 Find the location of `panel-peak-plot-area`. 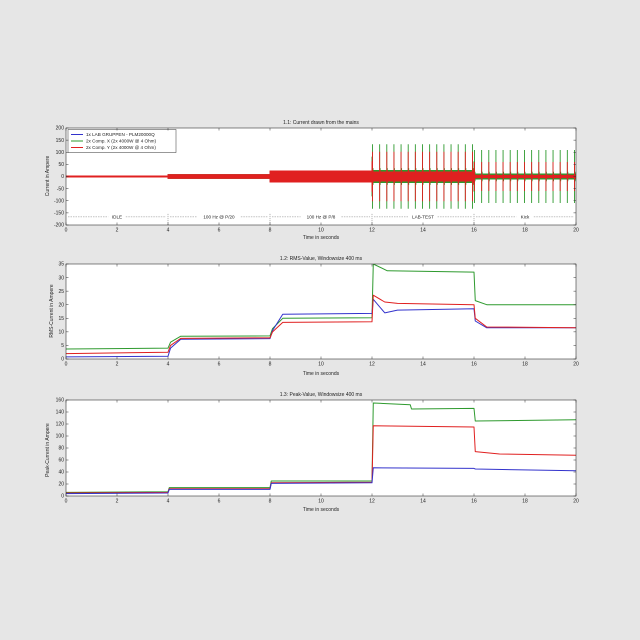

panel-peak-plot-area is located at coordinates (321, 448).